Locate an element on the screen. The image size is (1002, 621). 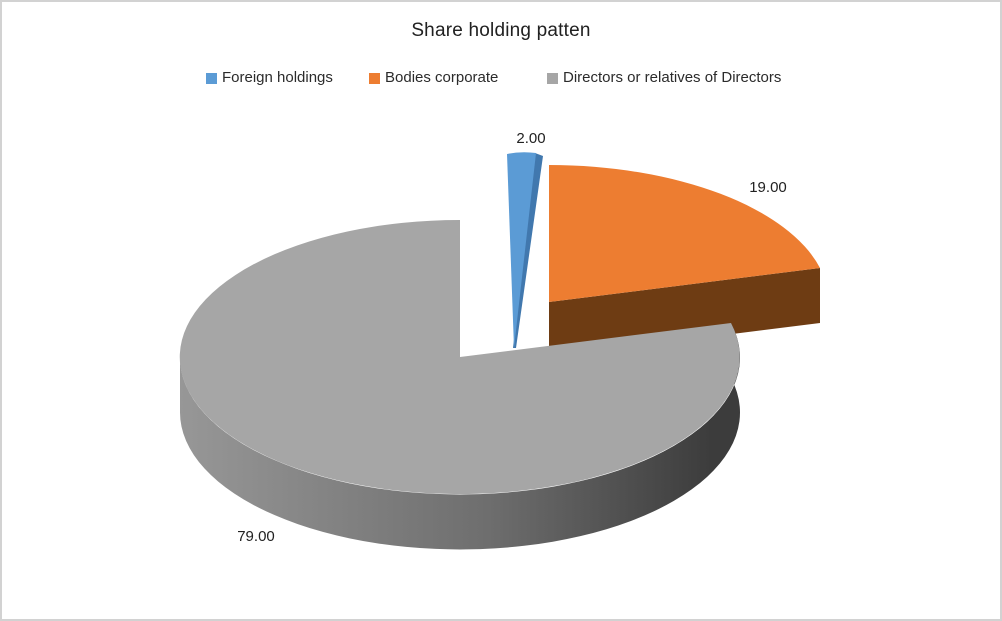
legend-swatch-bodies-corporate is located at coordinates (374, 78).